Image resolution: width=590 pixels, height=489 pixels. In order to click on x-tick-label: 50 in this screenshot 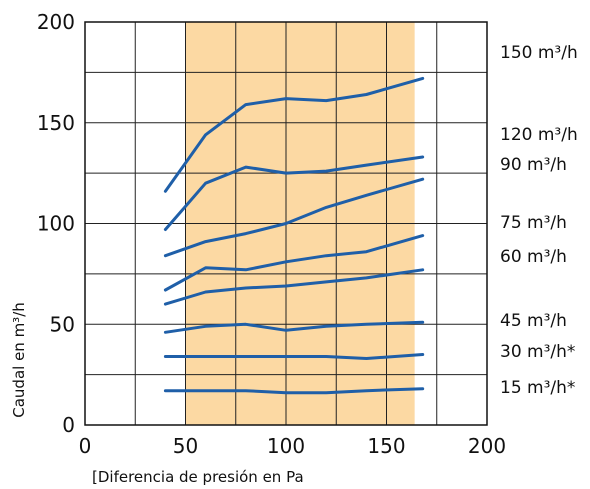, I will do `click(185, 446)`.